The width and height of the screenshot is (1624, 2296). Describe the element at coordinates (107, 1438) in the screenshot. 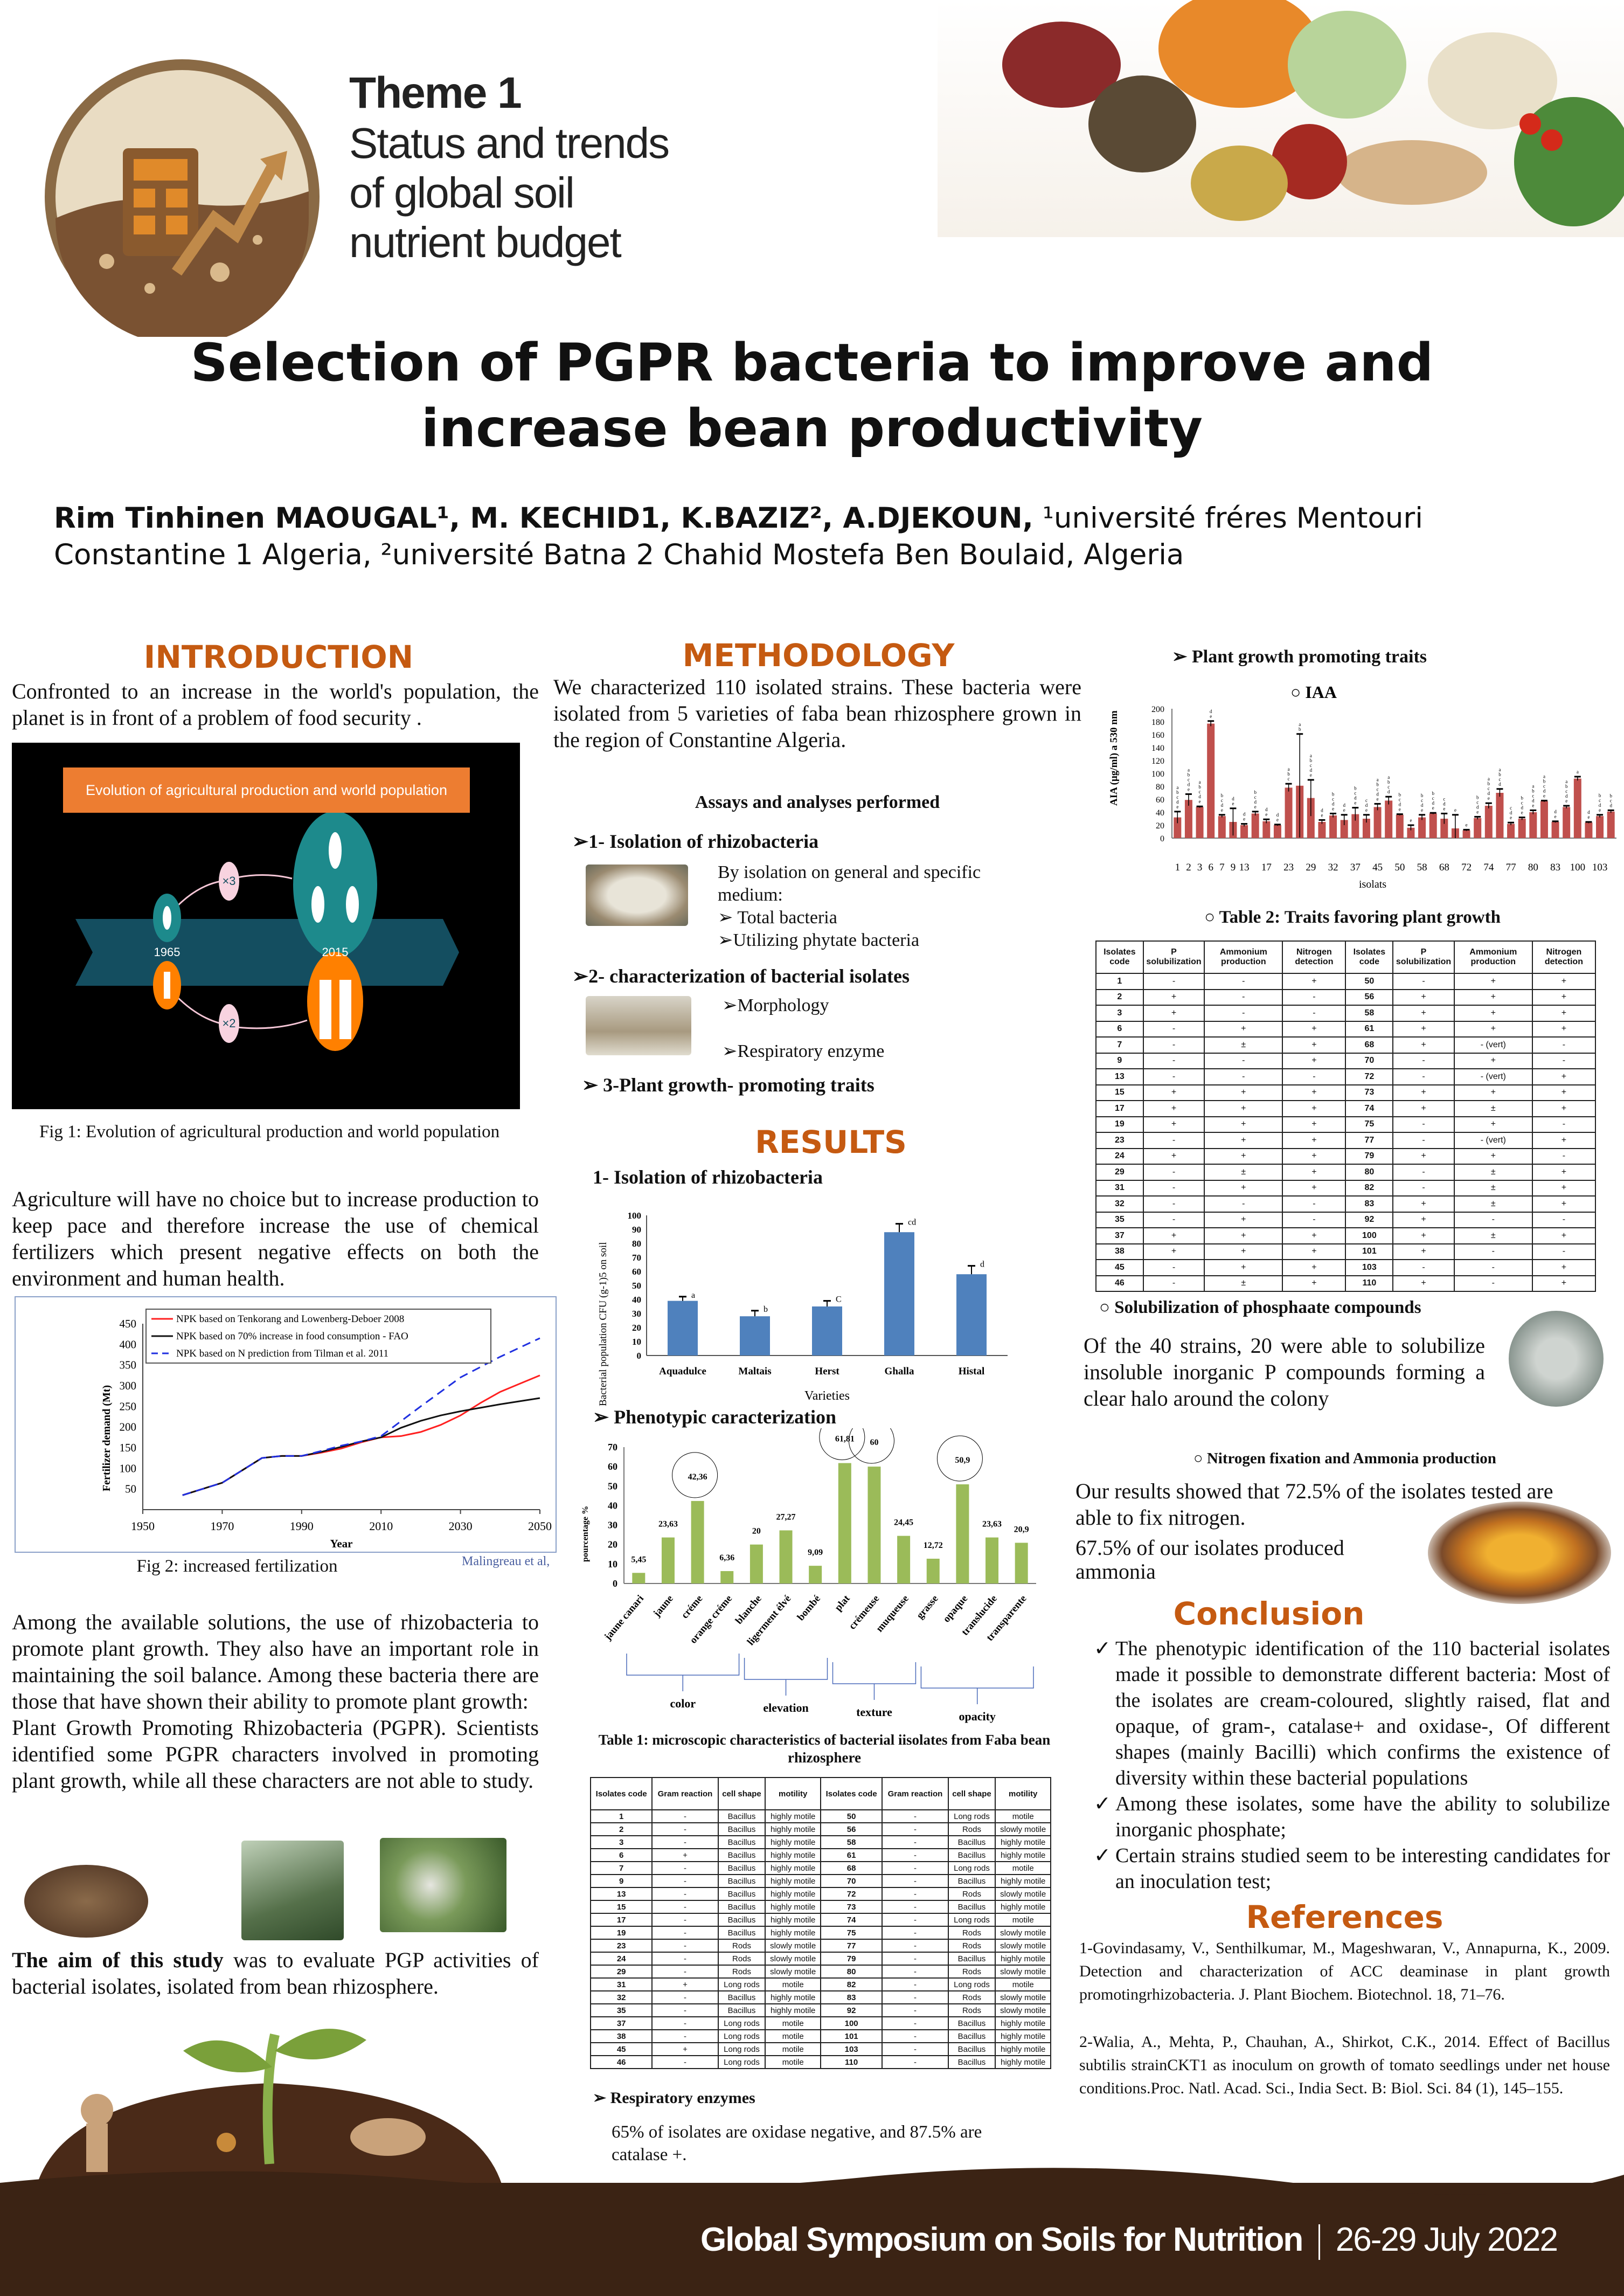

I see `y-axis-label: Fertilizer demand (Mt)` at that location.